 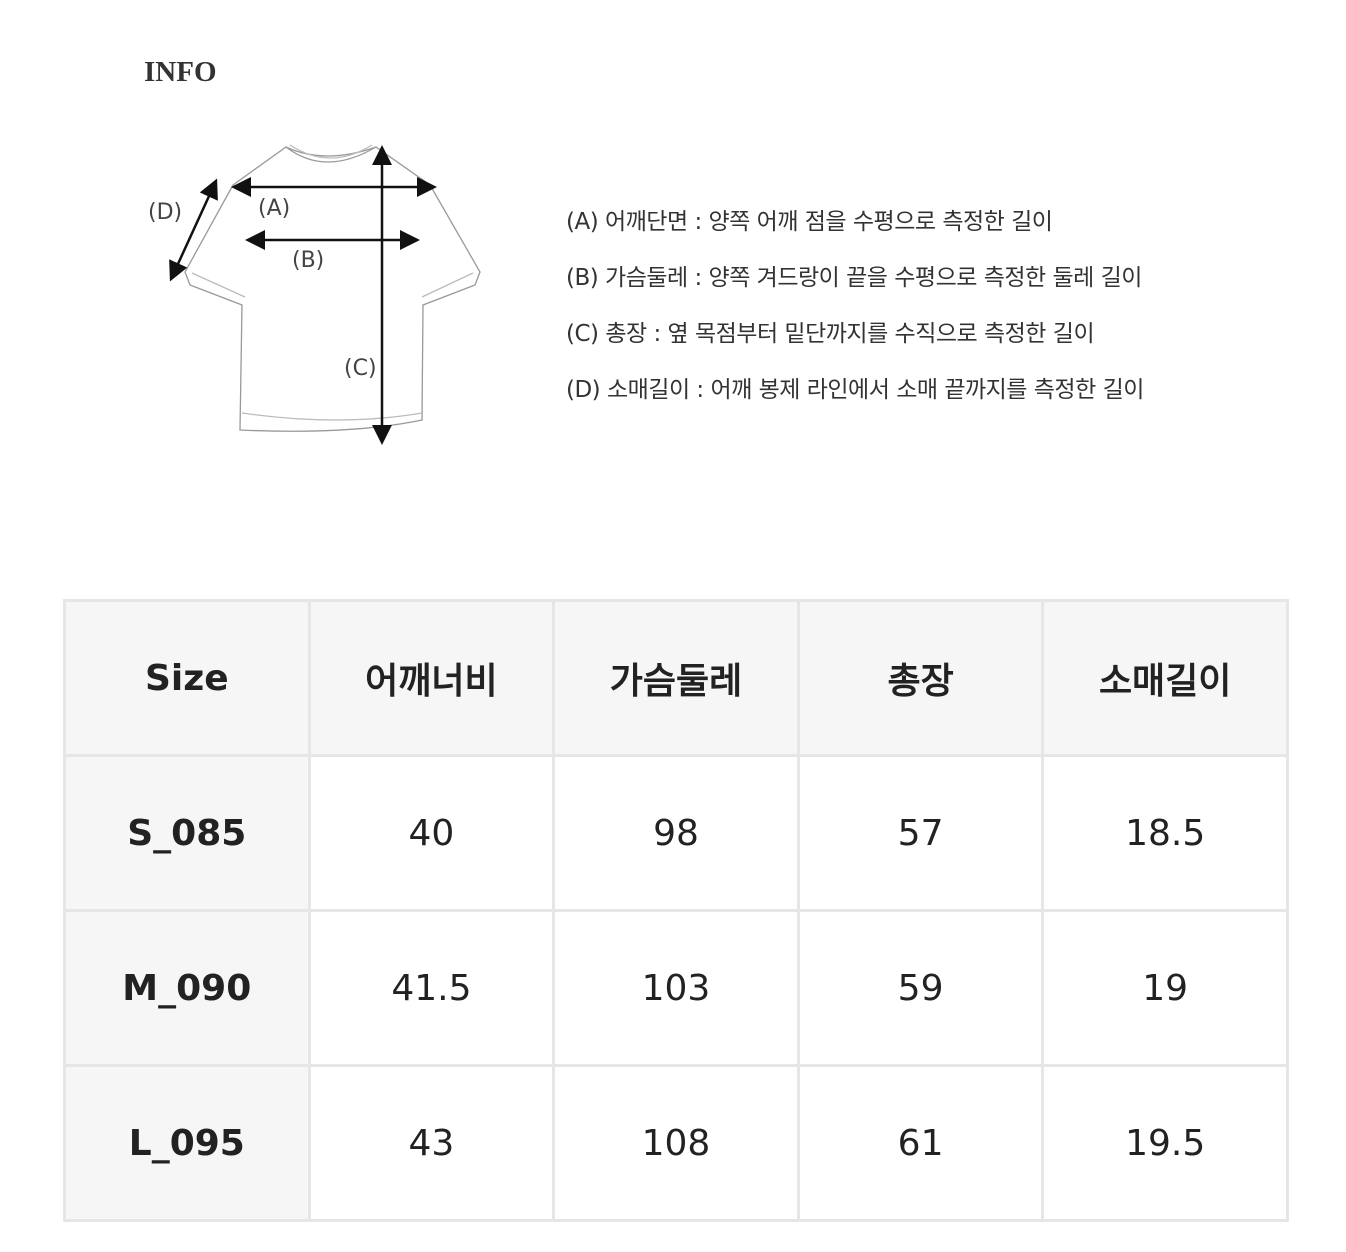 I want to click on label-c: (C), so click(x=360, y=368).